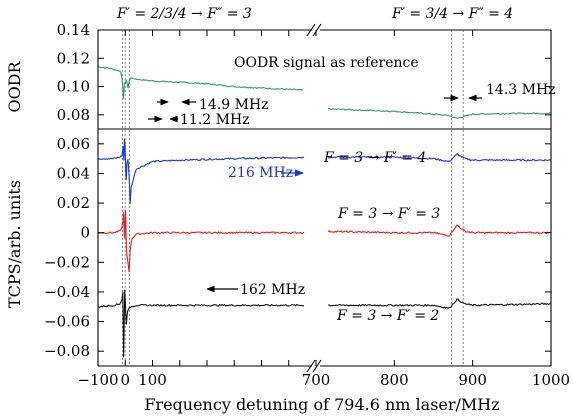 The width and height of the screenshot is (573, 418). Describe the element at coordinates (551, 380) in the screenshot. I see `x-tick-label: 1000` at that location.